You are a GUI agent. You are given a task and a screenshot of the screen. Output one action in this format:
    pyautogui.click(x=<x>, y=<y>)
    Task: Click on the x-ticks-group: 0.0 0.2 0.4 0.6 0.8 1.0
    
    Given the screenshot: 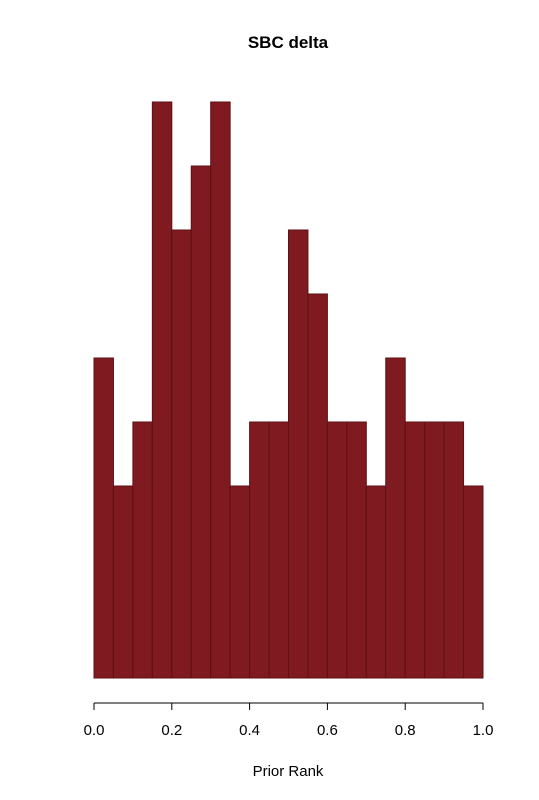 What is the action you would take?
    pyautogui.click(x=289, y=721)
    